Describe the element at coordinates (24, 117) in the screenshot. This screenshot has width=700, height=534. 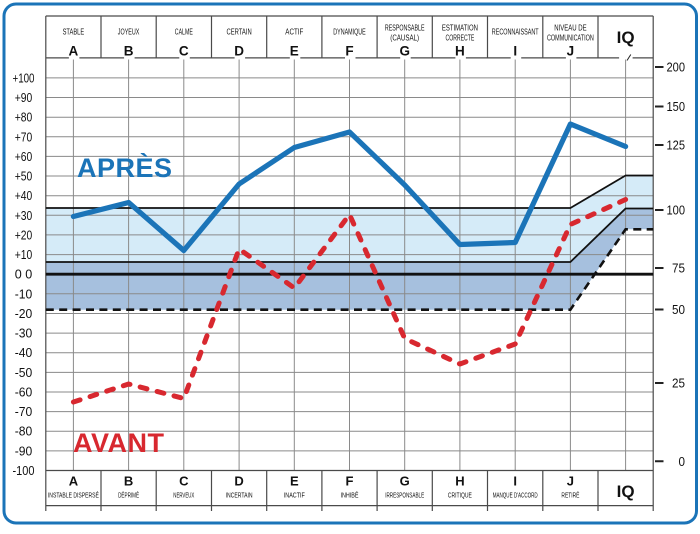
I see `svg-text: +80` at that location.